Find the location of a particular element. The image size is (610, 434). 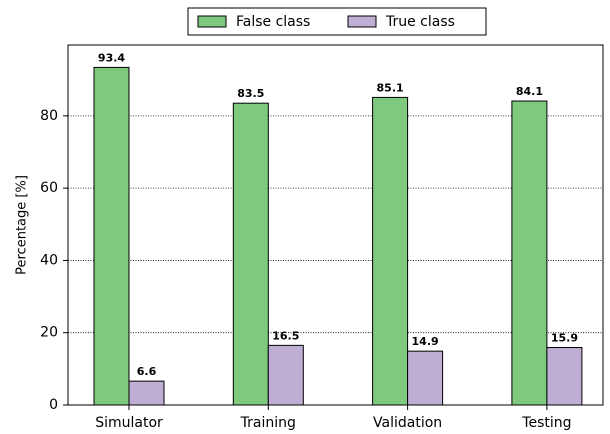

x-tick-label: Validation is located at coordinates (407, 423).